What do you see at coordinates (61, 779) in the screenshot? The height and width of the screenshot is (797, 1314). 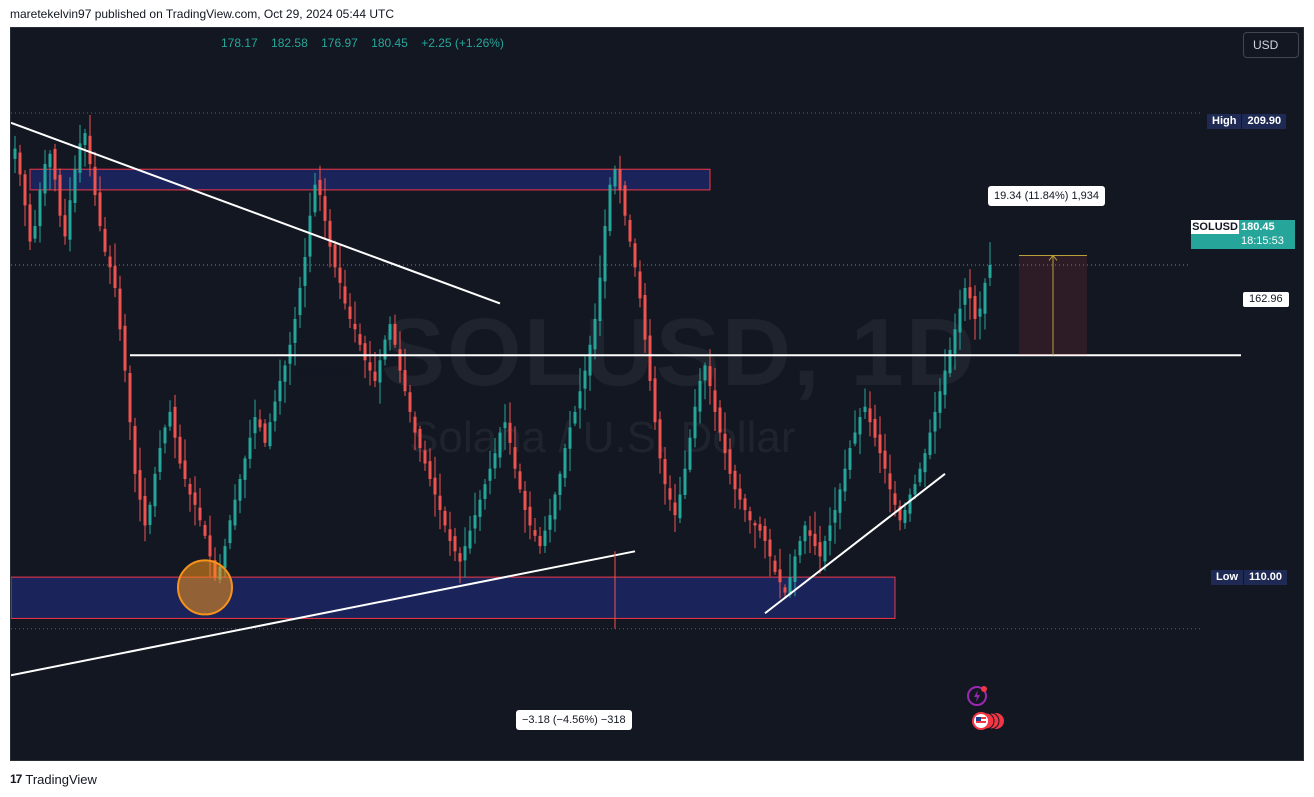 I see `brand-name: TradingView` at bounding box center [61, 779].